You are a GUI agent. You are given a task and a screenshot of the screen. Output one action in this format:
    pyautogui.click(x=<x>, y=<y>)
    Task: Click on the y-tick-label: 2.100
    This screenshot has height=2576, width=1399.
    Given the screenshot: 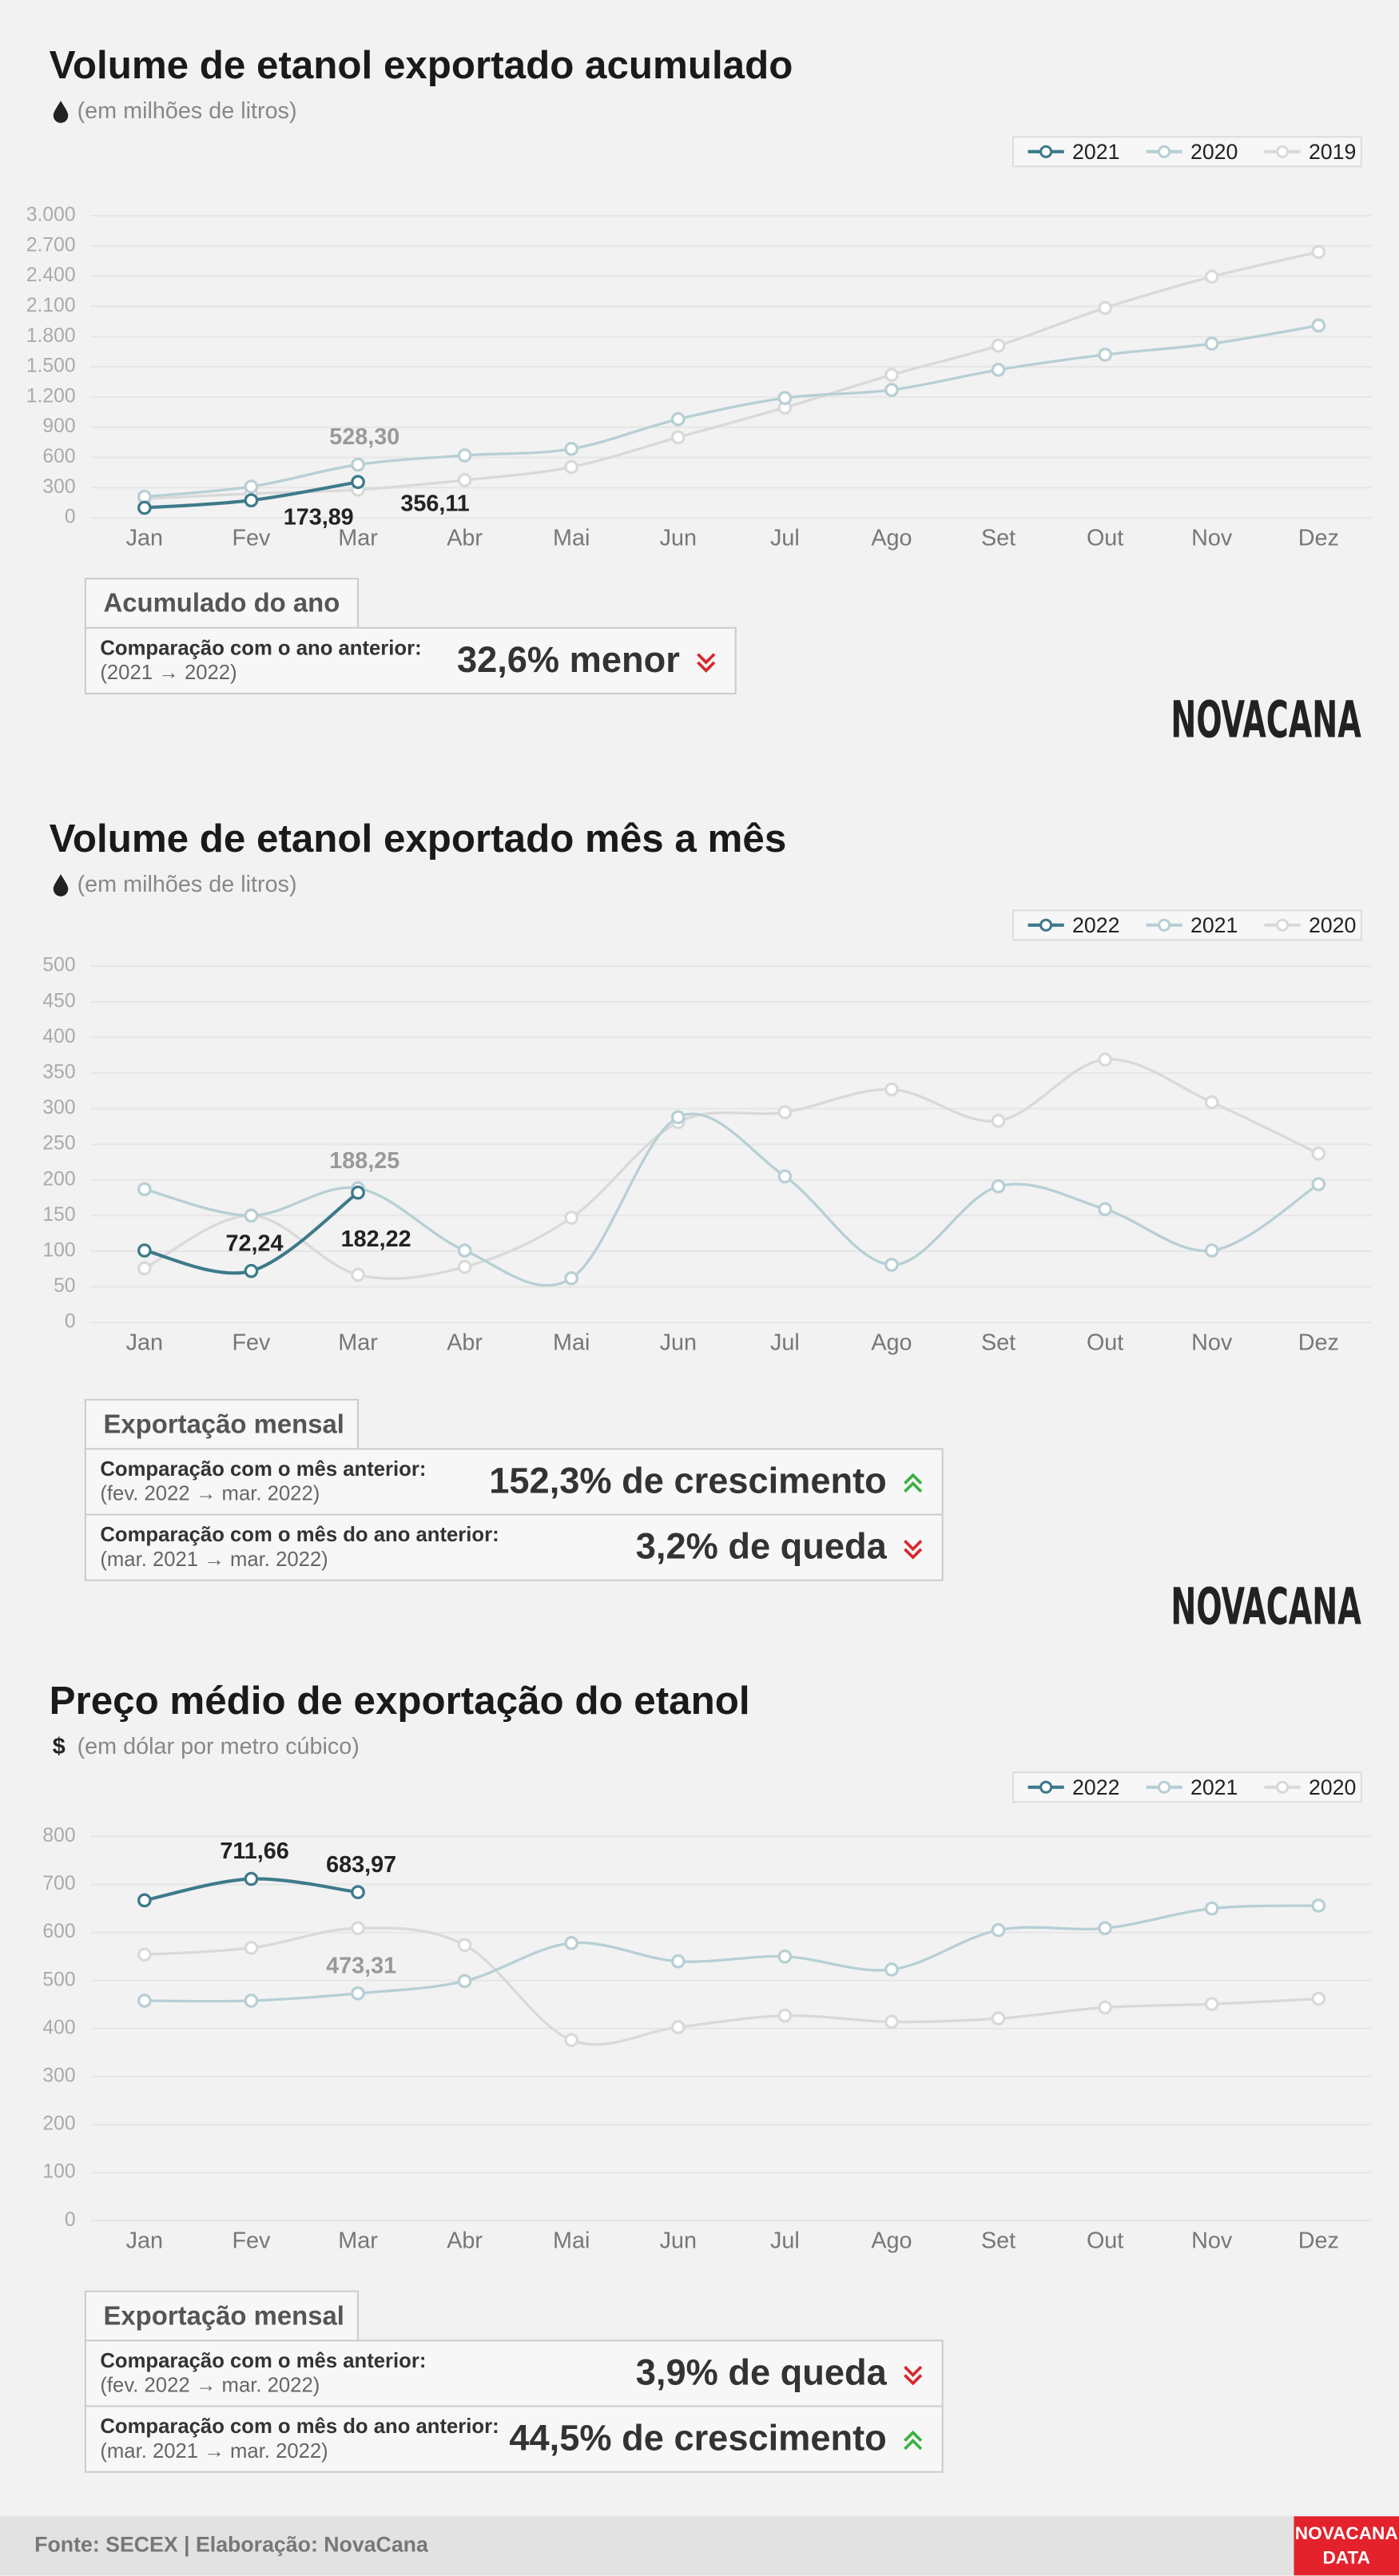 What is the action you would take?
    pyautogui.click(x=51, y=305)
    